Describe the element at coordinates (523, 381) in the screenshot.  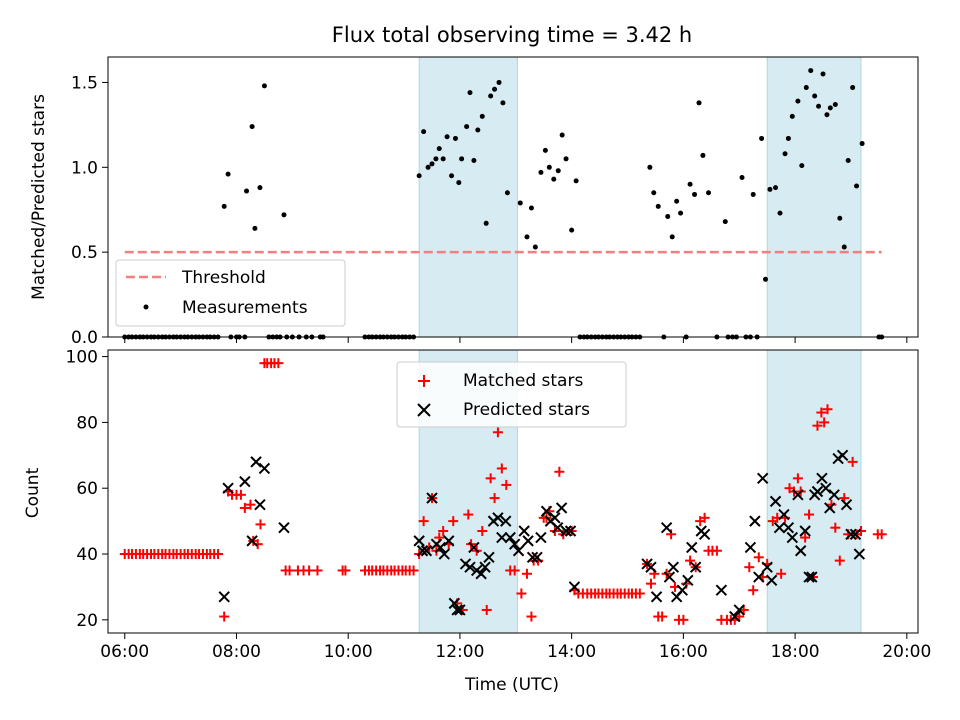
I see `legend-matched-label: Matched stars` at that location.